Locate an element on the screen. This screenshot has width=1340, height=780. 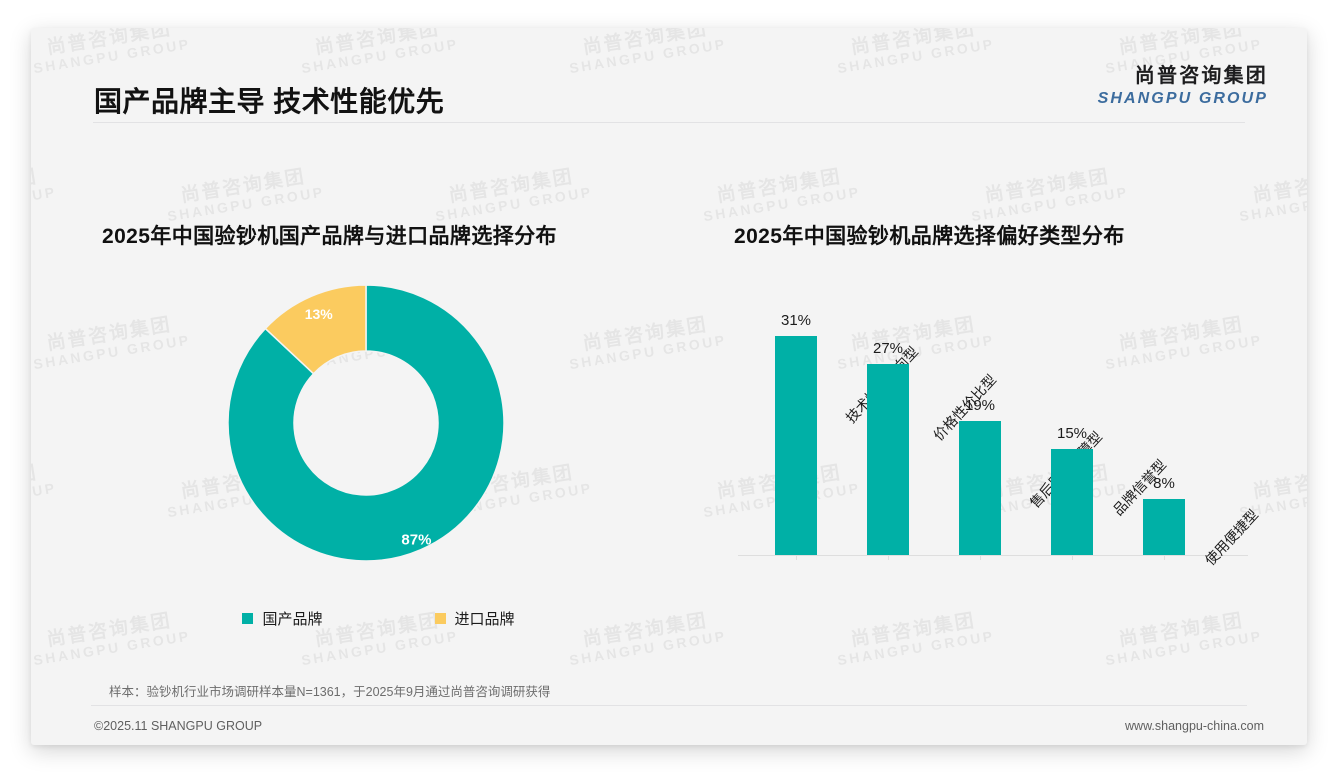
legend-item: 国产品牌 is located at coordinates (282, 618).